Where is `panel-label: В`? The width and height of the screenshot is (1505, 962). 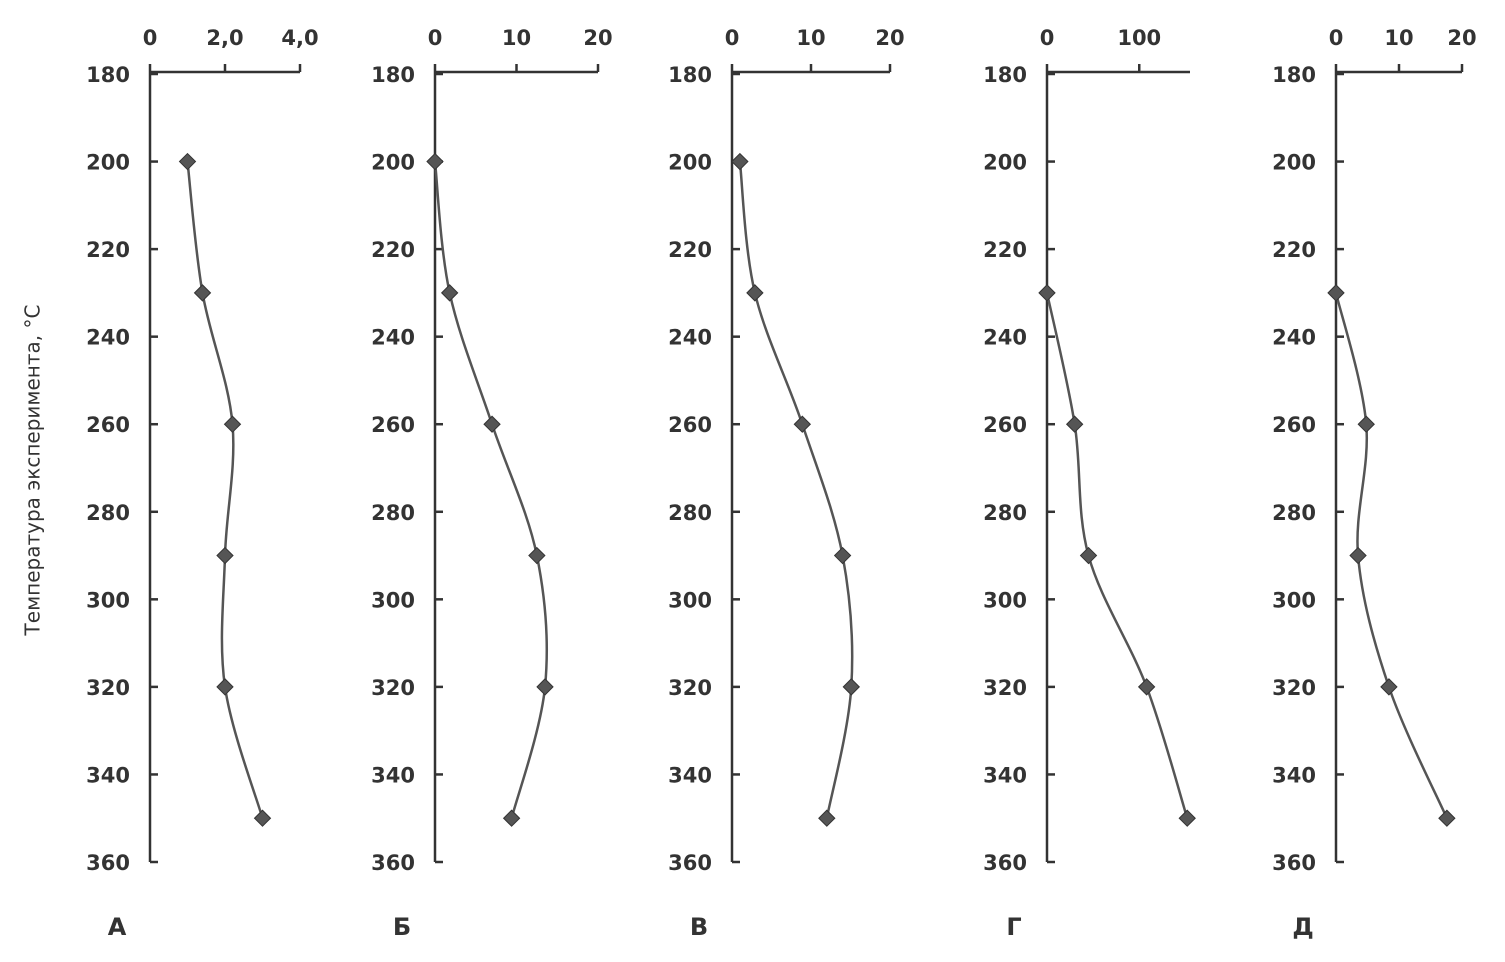 panel-label: В is located at coordinates (699, 927).